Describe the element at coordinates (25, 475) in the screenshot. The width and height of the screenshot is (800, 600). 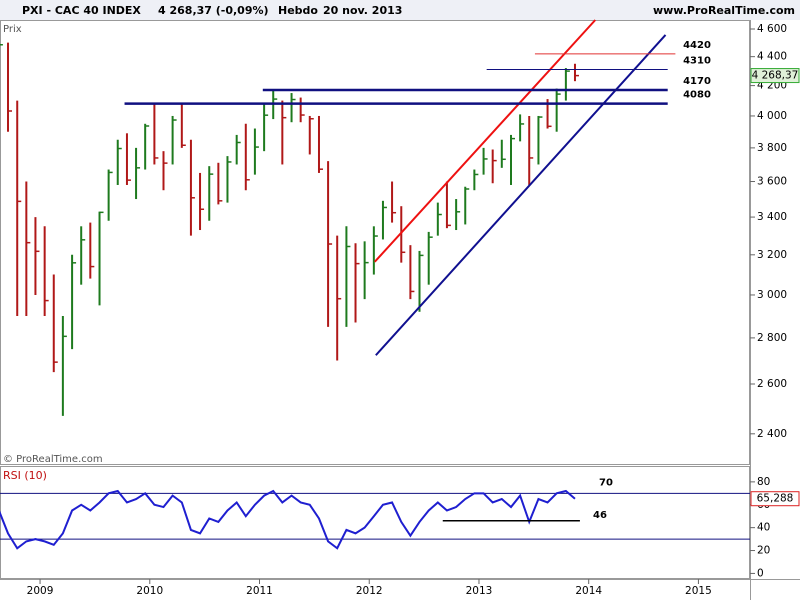
I see `rsi-label: RSI (10)` at that location.